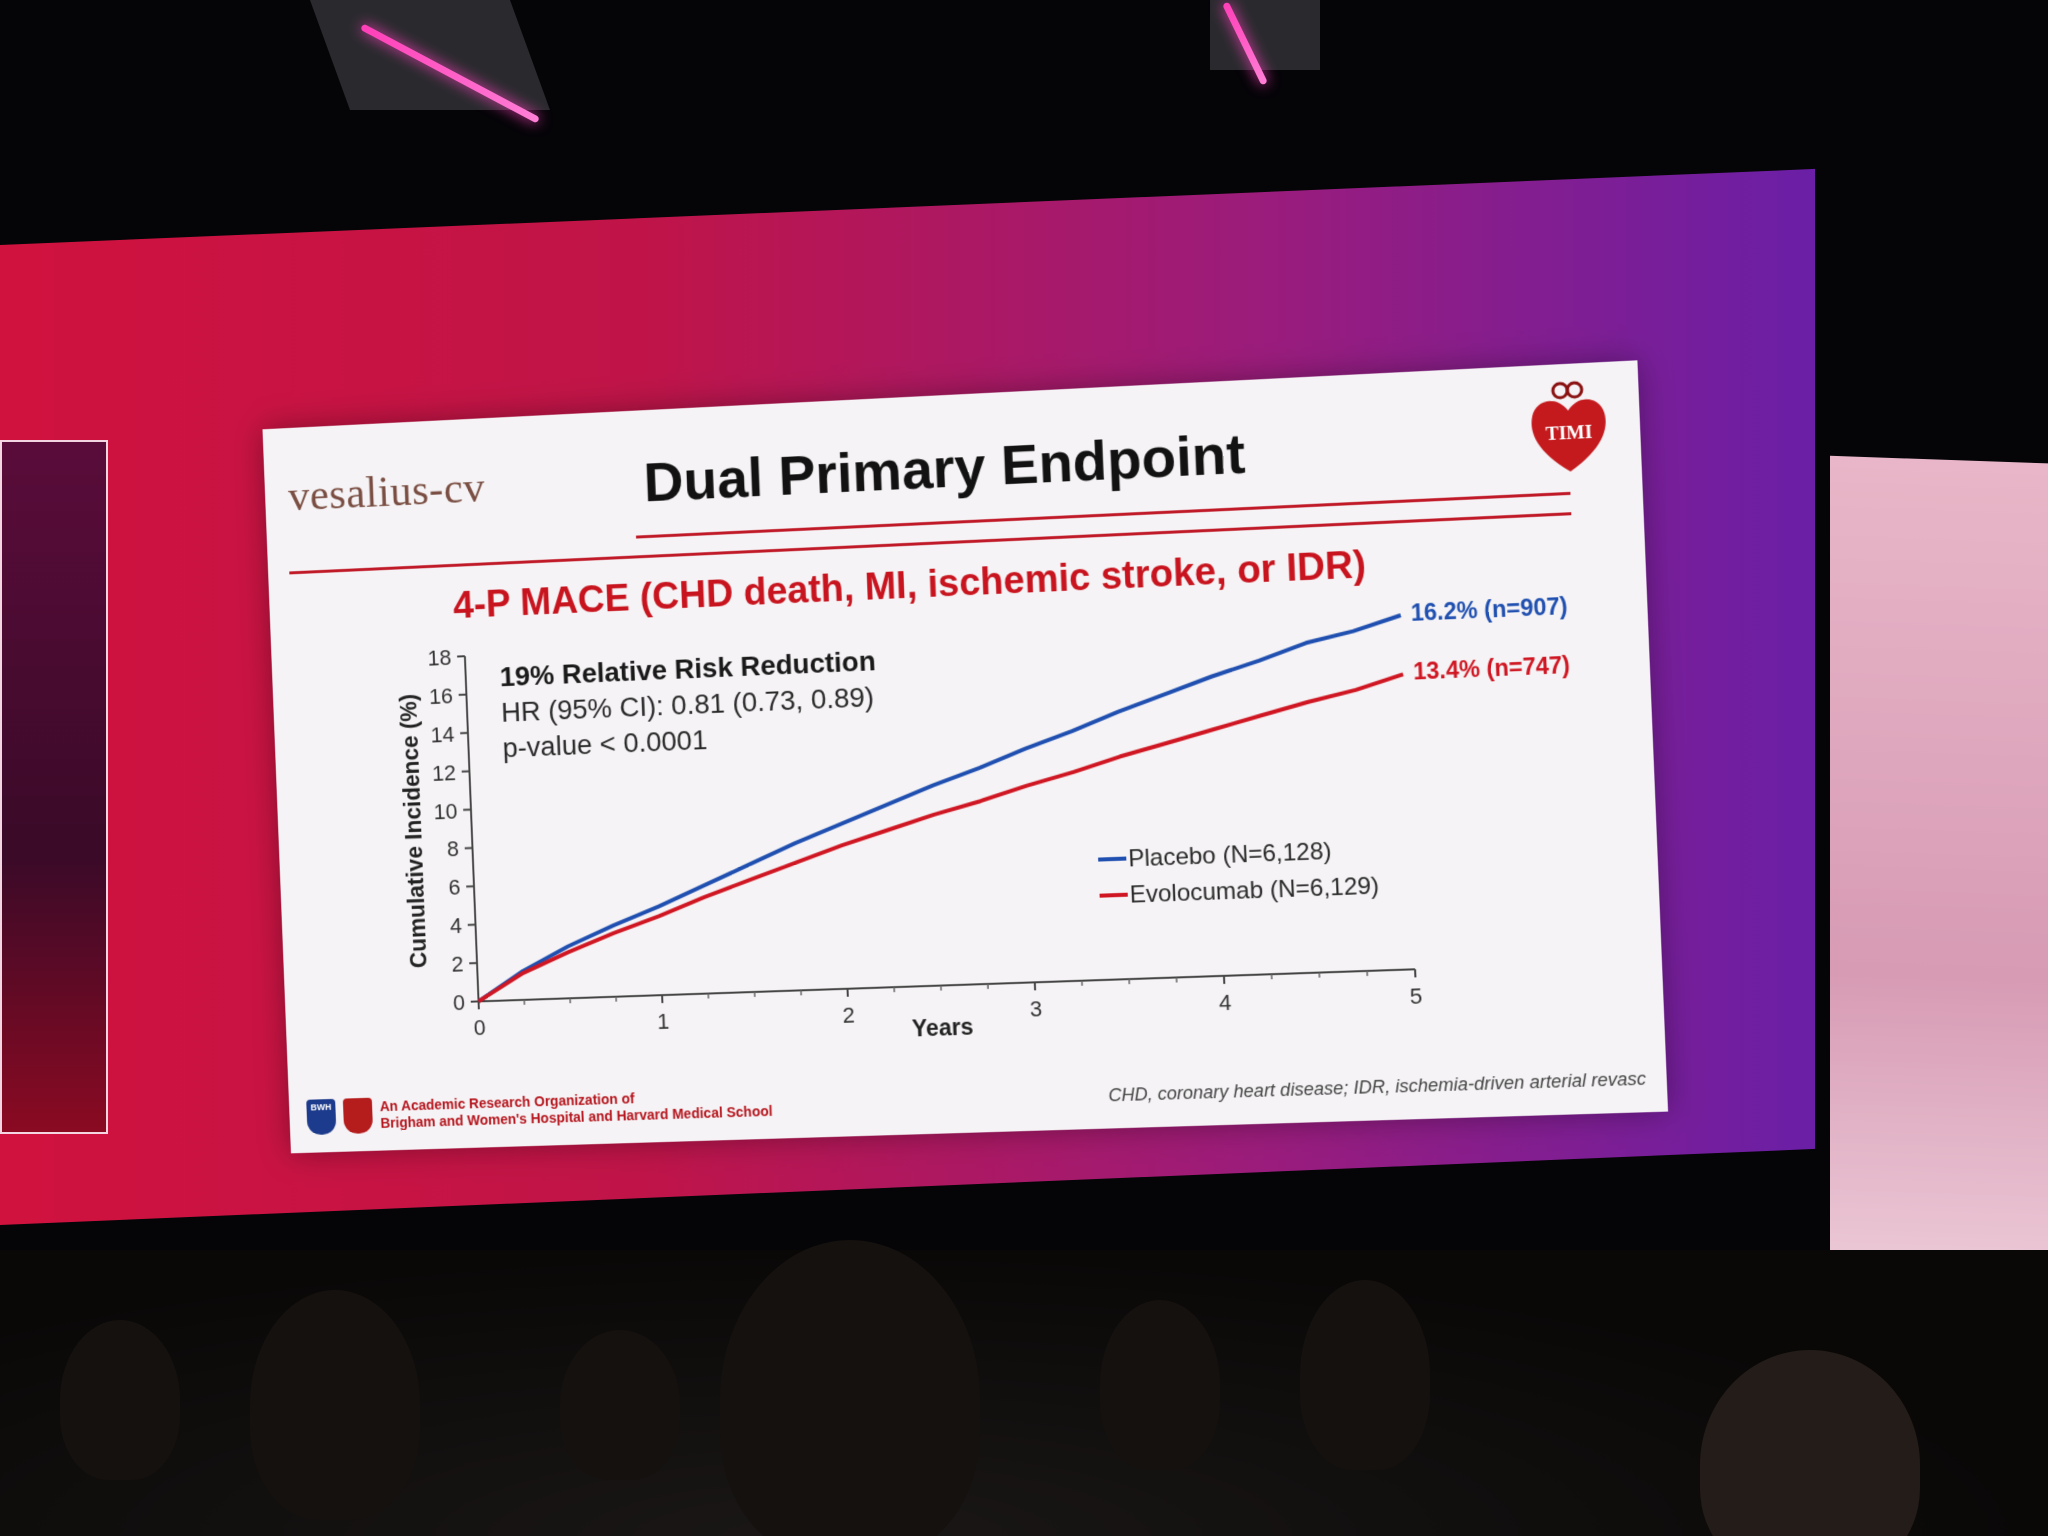 This screenshot has height=1536, width=2048. Describe the element at coordinates (1492, 668) in the screenshot. I see `evolocumab-end-label: 13.4% (n=747)` at that location.